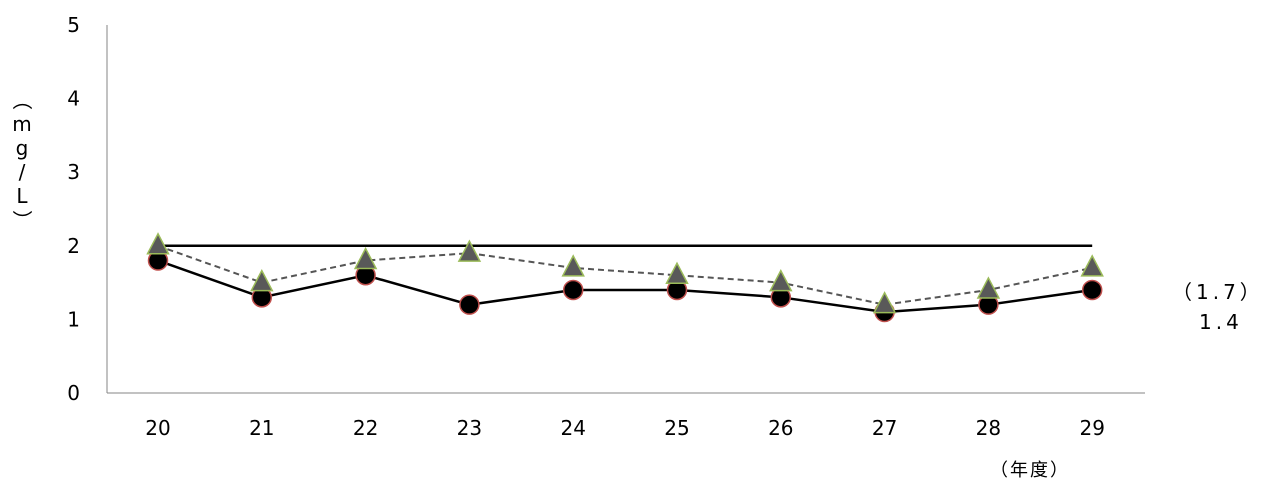 This screenshot has height=483, width=1264. I want to click on x-tick-label: 20, so click(157, 428).